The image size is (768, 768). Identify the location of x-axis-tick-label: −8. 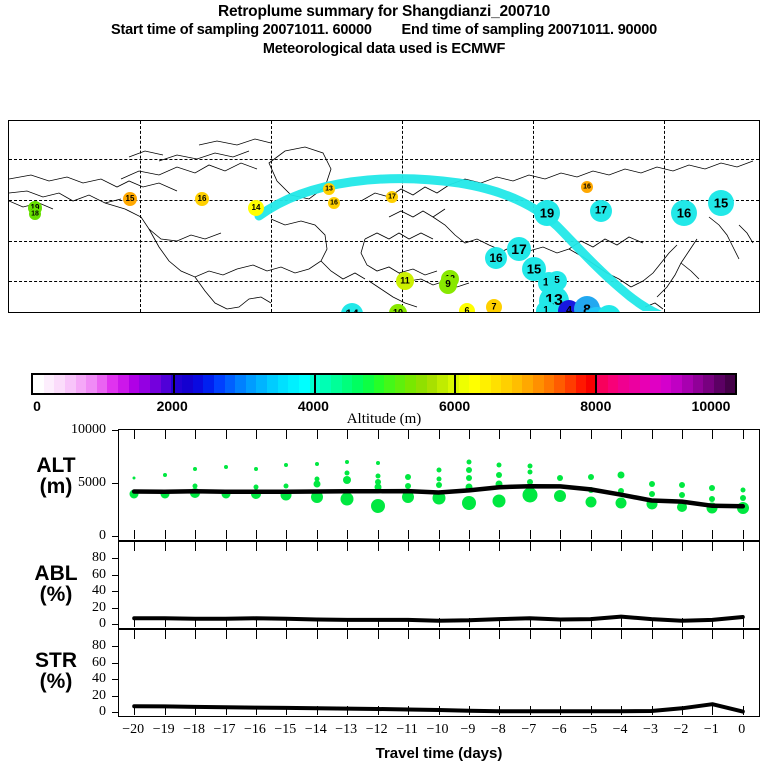
(498, 729).